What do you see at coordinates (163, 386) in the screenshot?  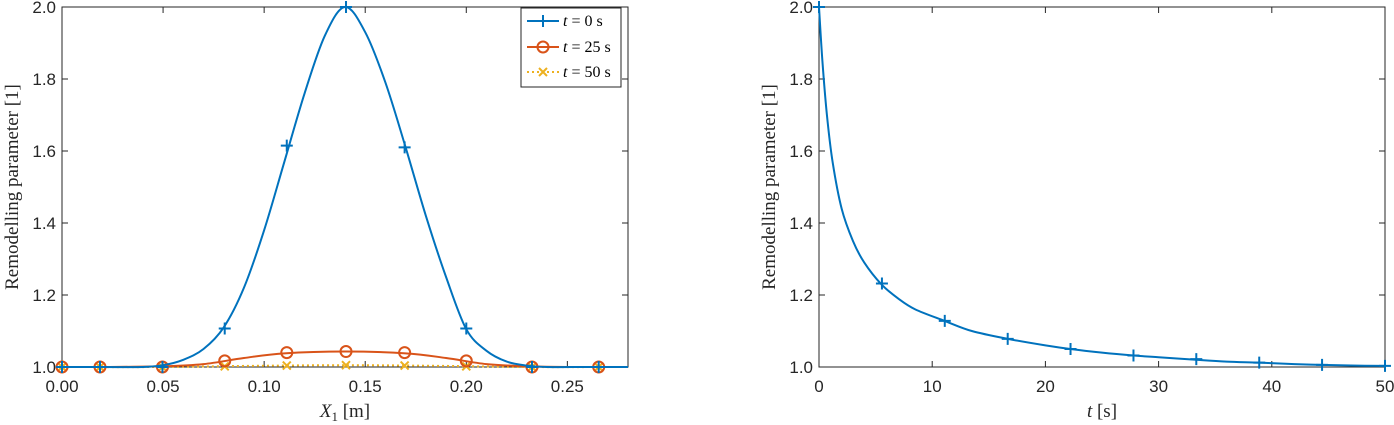 I see `x-tick-label: 0.05` at bounding box center [163, 386].